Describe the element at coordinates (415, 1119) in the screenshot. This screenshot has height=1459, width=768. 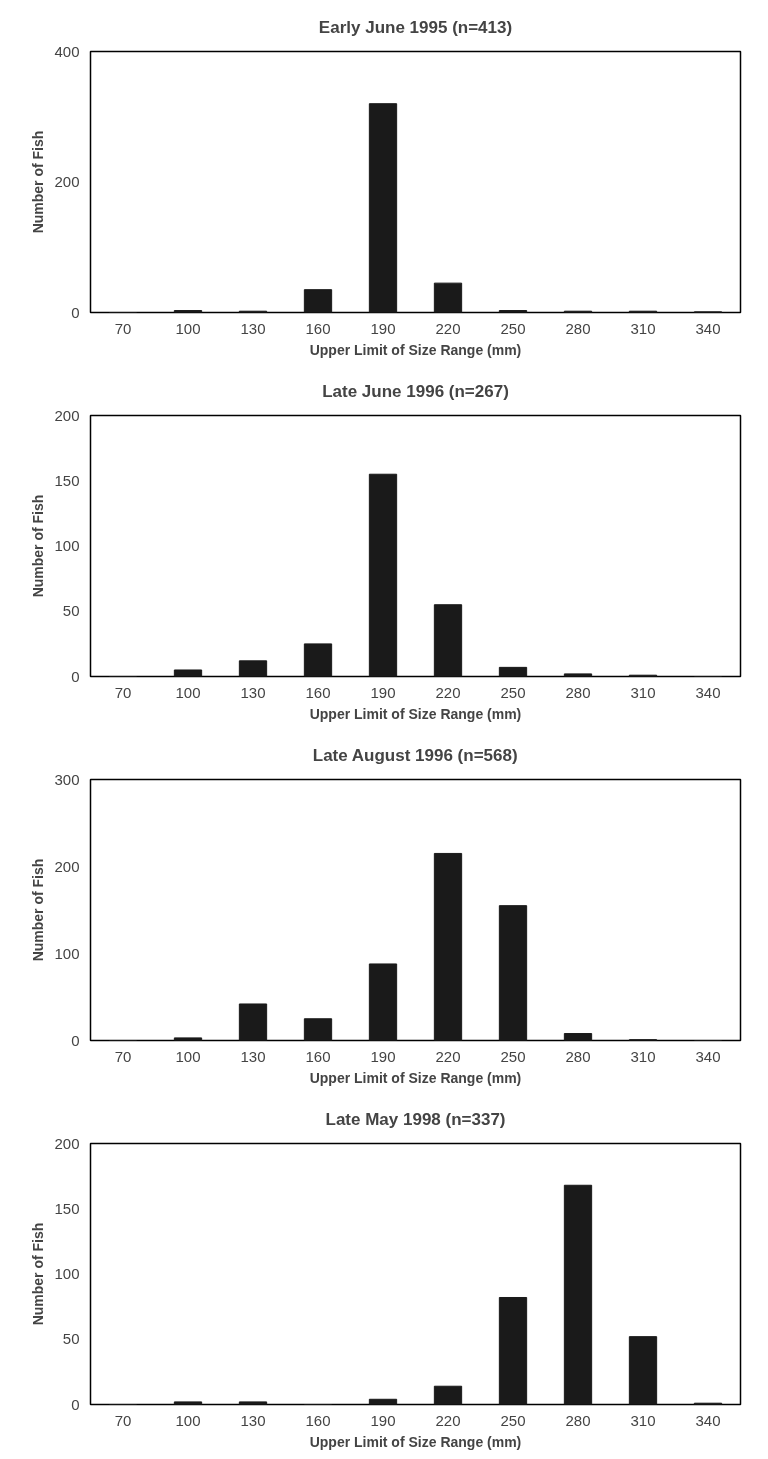
I see `chart-title: Late May 1998 (n=337)` at that location.